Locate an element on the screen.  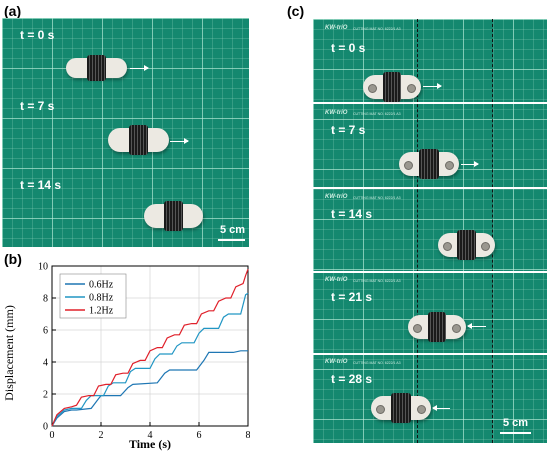
time-label: t = 28 s is located at coordinates (352, 379).